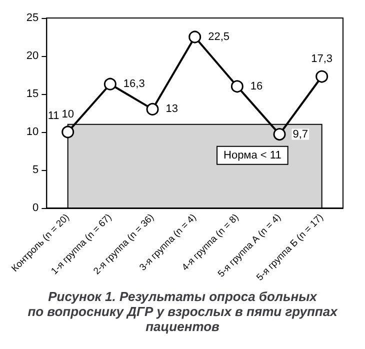  What do you see at coordinates (32, 94) in the screenshot?
I see `y-tick-label: 15` at bounding box center [32, 94].